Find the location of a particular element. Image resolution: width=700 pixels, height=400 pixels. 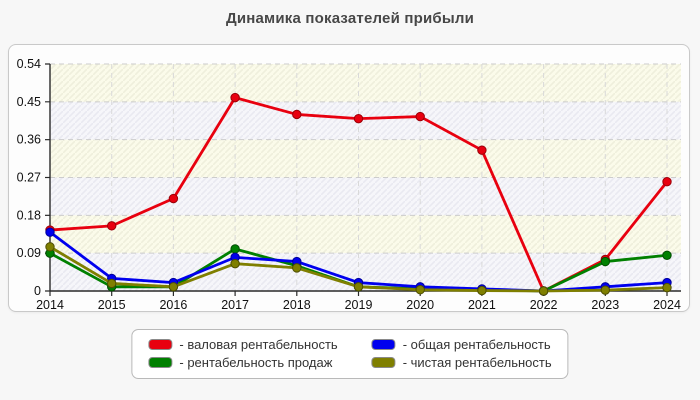

legend-item-2: - рентабельность продаж is located at coordinates (242, 362).